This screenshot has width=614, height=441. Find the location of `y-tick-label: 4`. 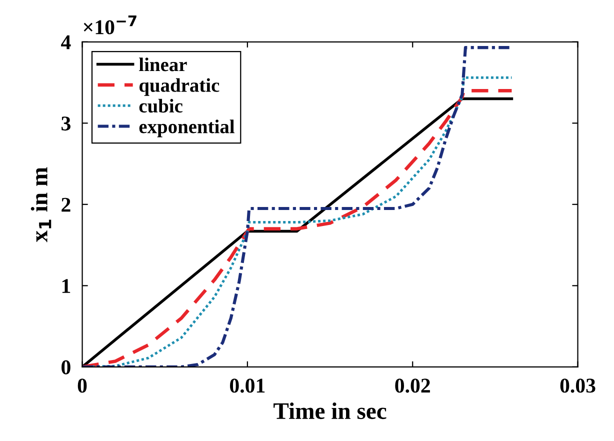

y-tick-label: 4 is located at coordinates (66, 42).